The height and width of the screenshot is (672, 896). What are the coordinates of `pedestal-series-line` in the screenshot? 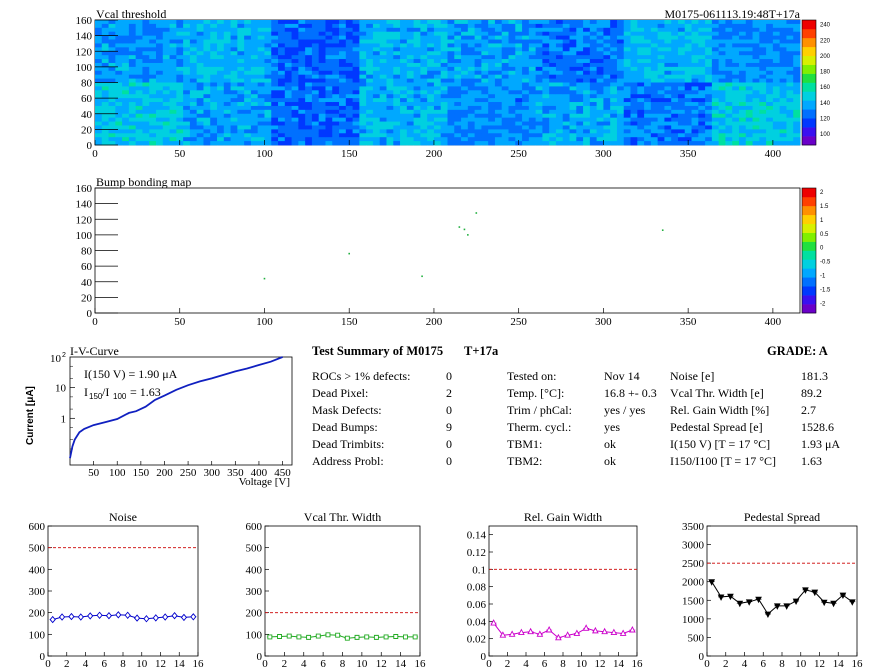 It's located at (782, 598).